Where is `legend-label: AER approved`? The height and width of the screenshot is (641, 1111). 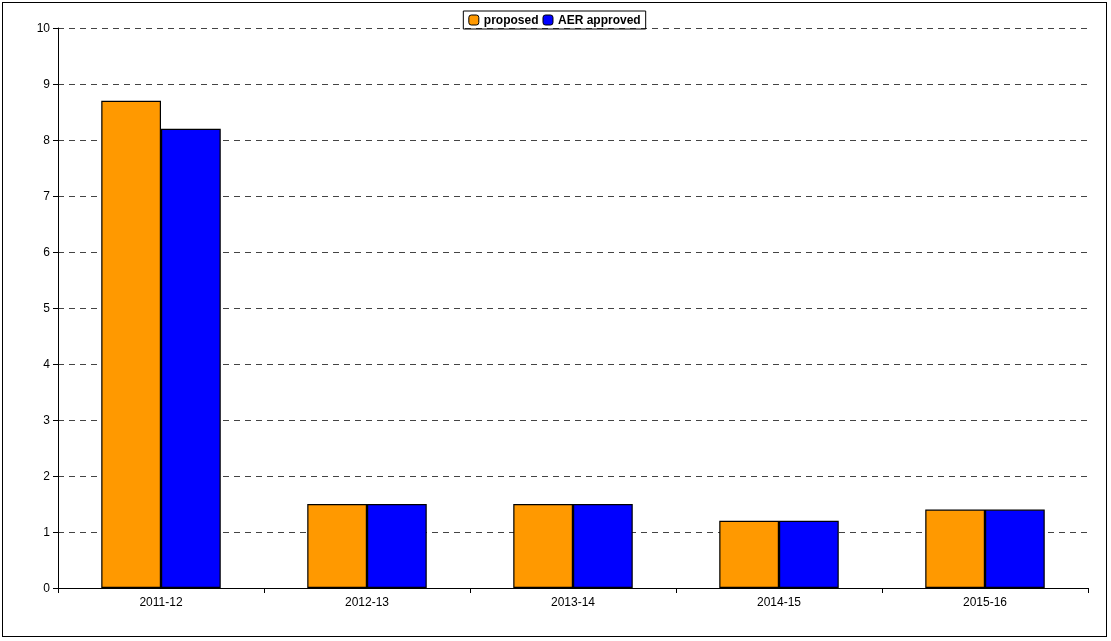 legend-label: AER approved is located at coordinates (599, 20).